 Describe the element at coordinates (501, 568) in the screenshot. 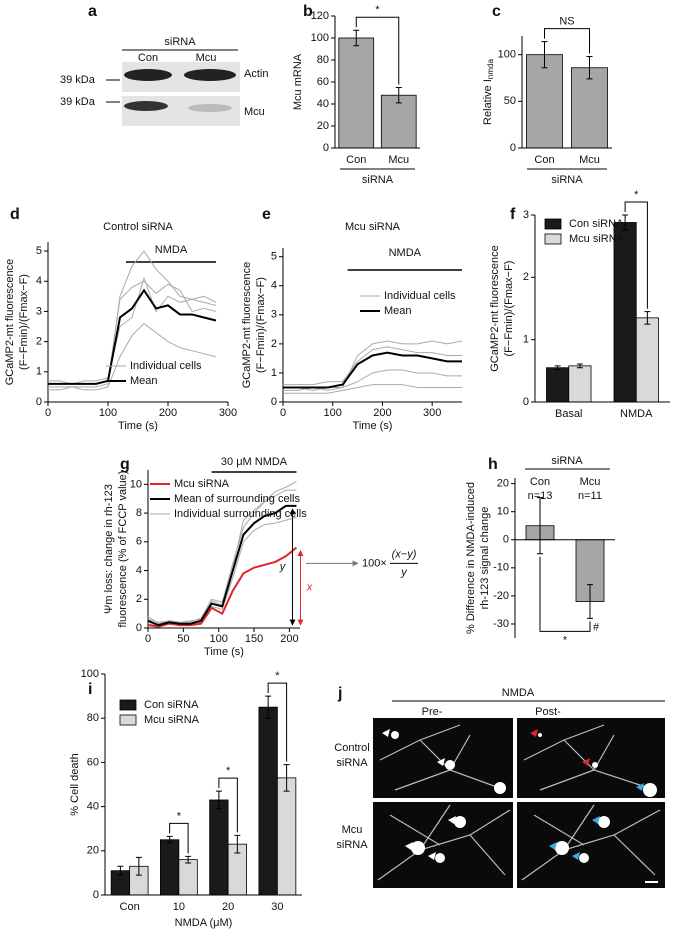

I see `y-tick-label: -10` at that location.